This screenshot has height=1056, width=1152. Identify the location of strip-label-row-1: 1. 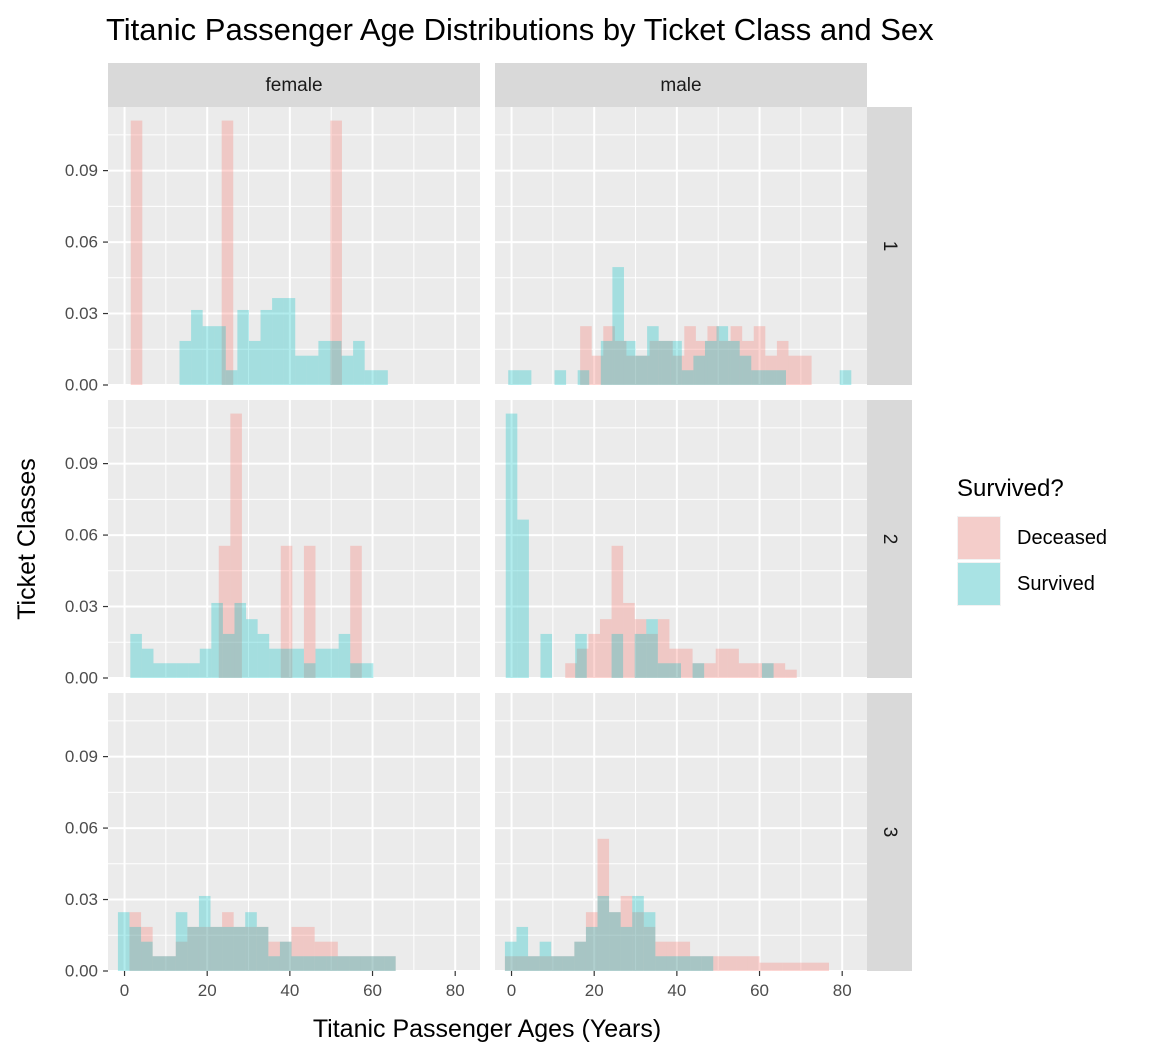
(889, 246).